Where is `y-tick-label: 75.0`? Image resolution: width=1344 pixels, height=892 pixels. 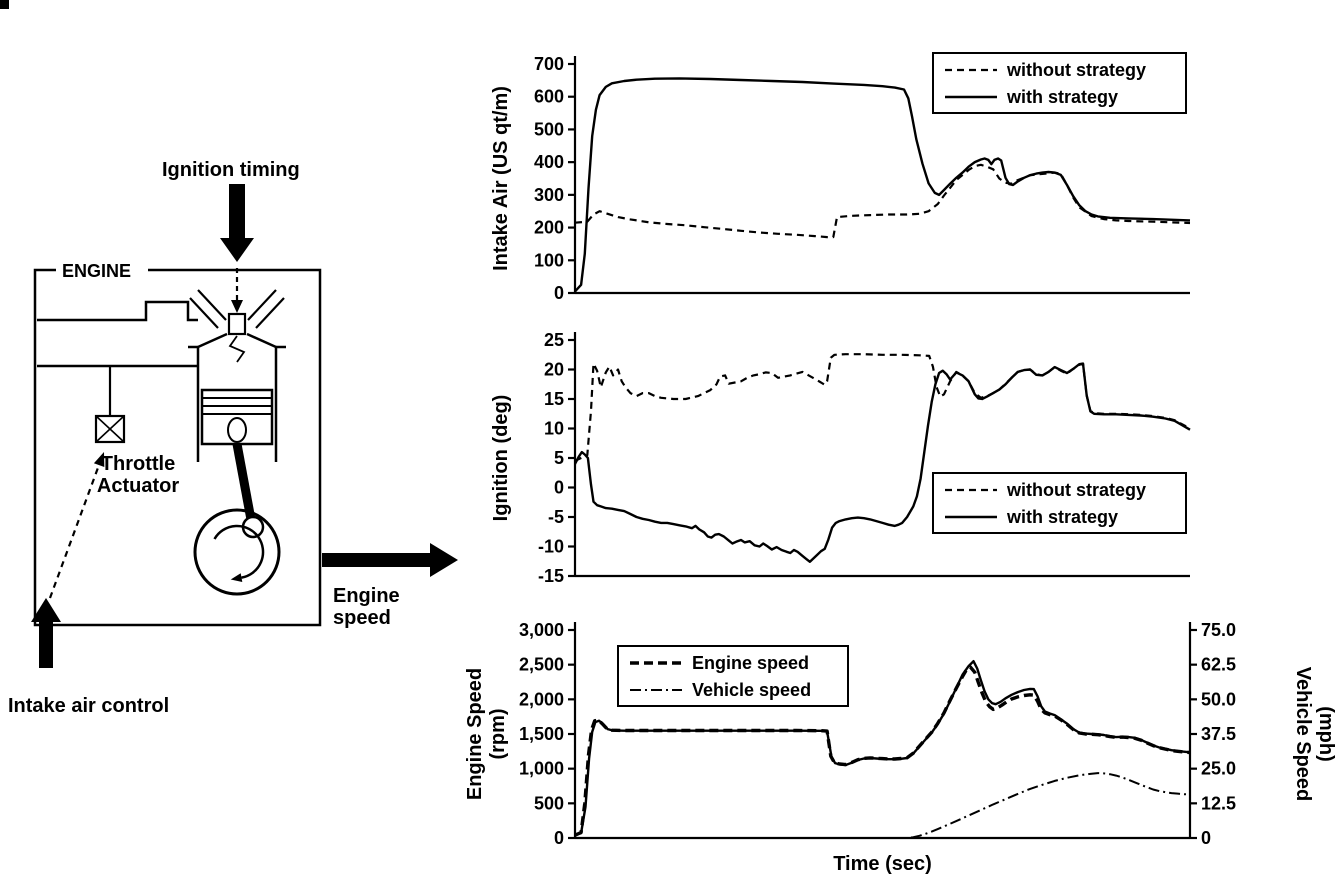 y-tick-label: 75.0 is located at coordinates (1218, 630).